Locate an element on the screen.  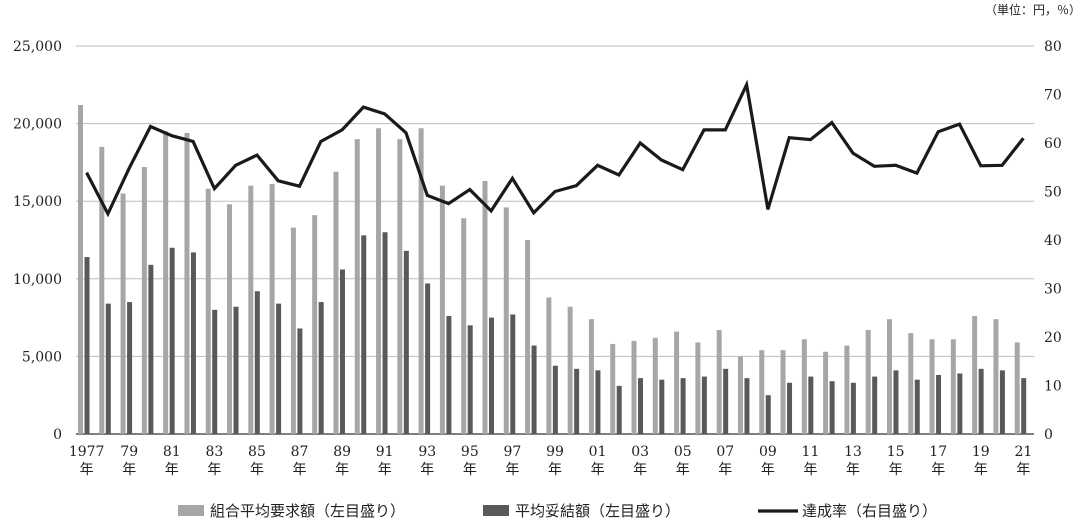
y-right-tick-label: 0 is located at coordinates (1048, 435).